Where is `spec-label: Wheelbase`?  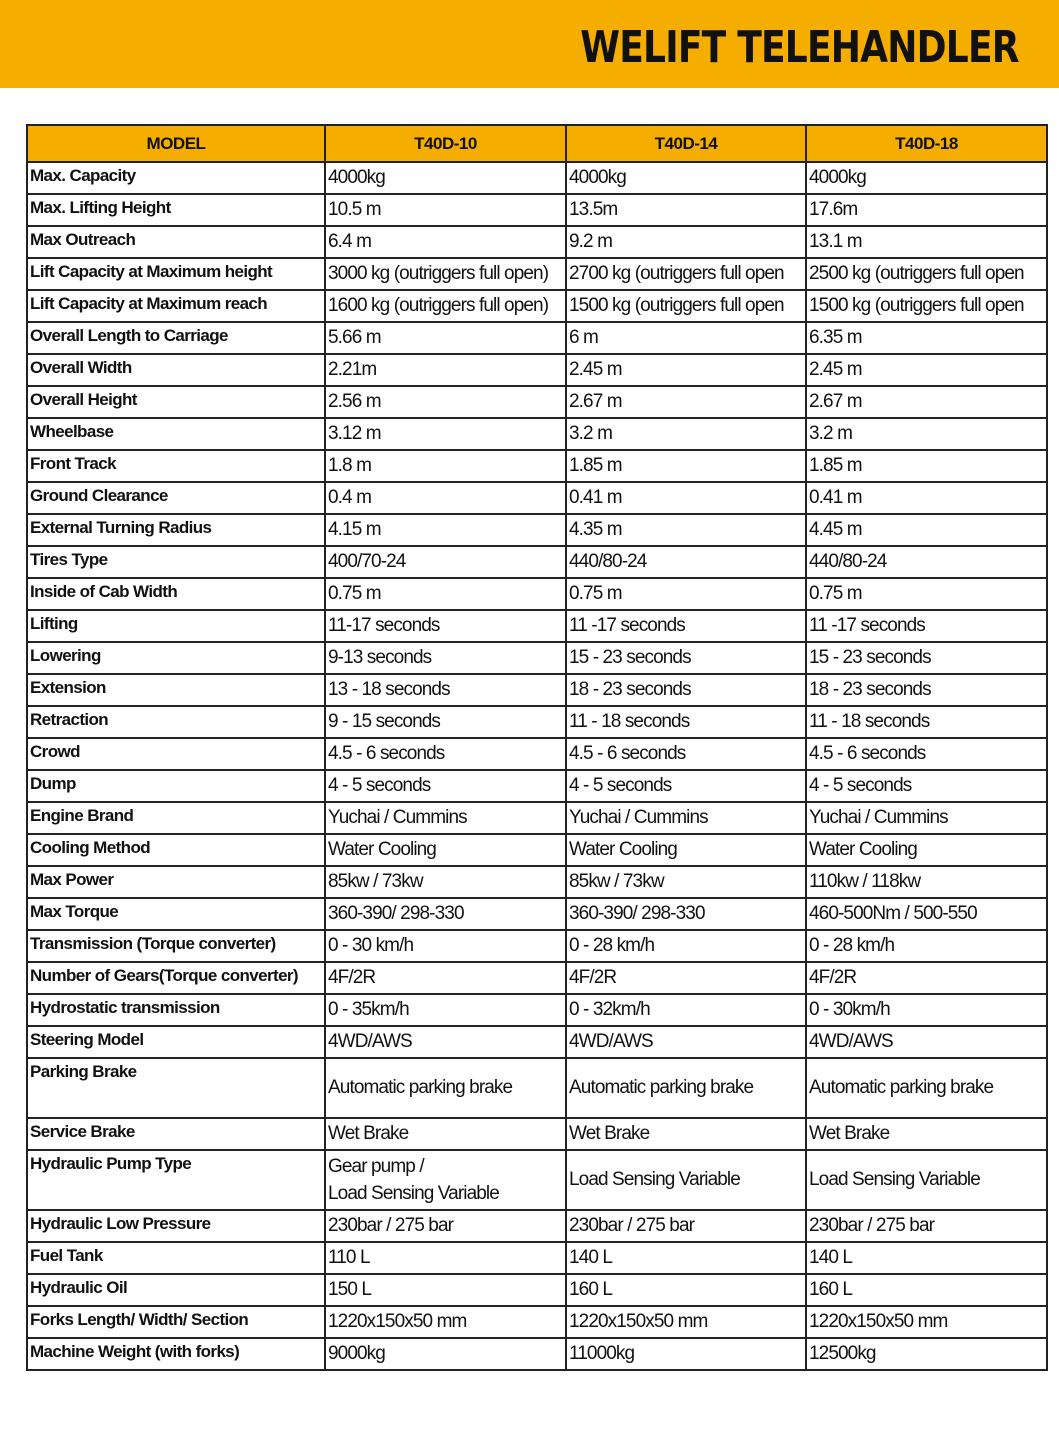
spec-label: Wheelbase is located at coordinates (176, 434).